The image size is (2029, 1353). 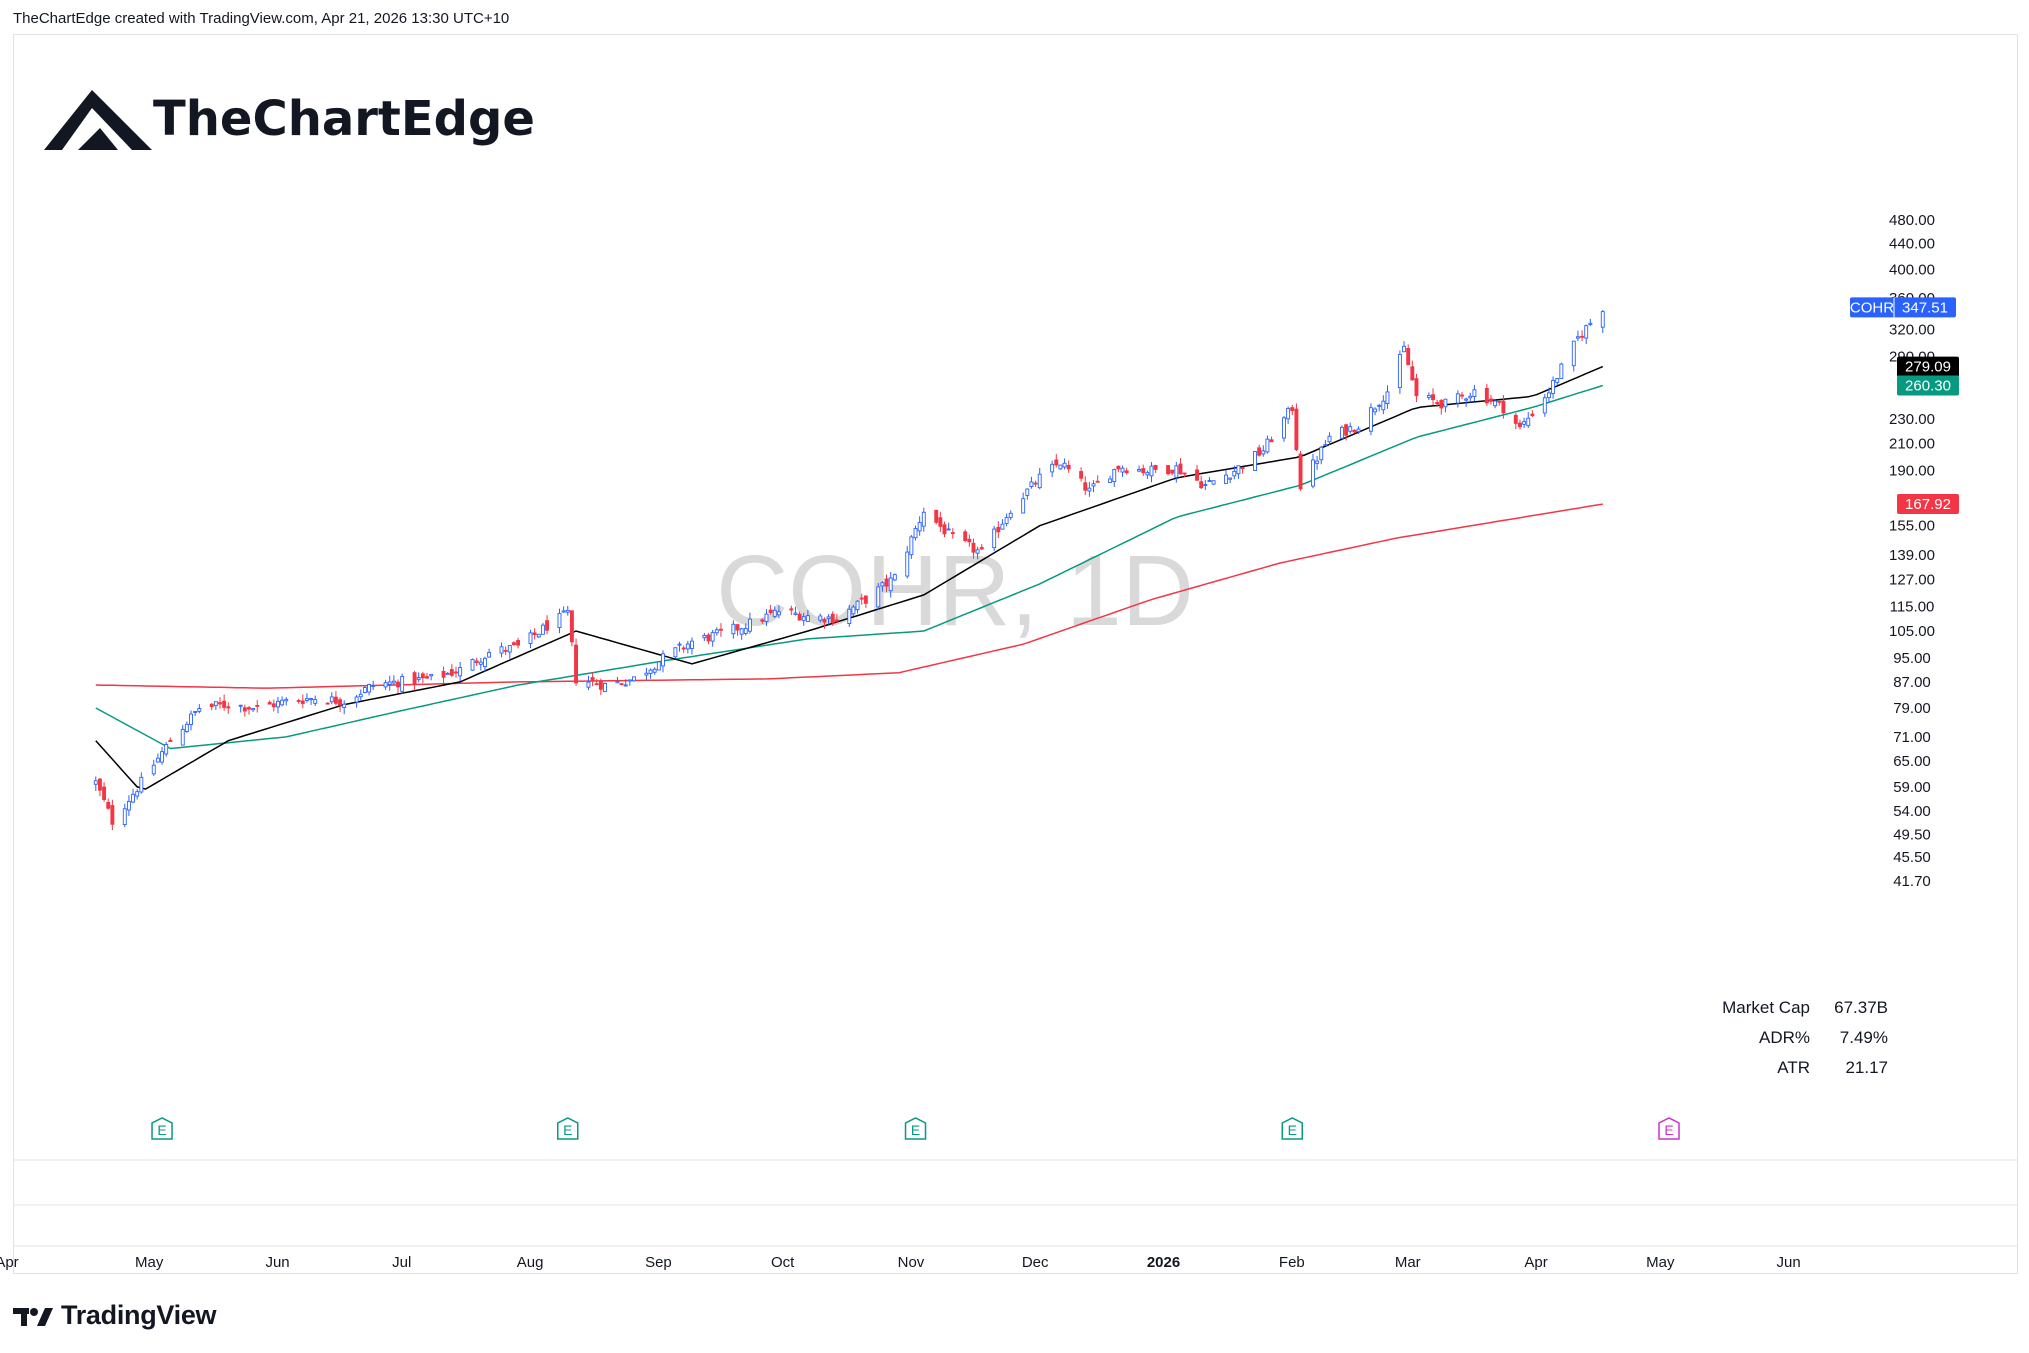 What do you see at coordinates (1292, 1128) in the screenshot?
I see `earnings-marker: E` at bounding box center [1292, 1128].